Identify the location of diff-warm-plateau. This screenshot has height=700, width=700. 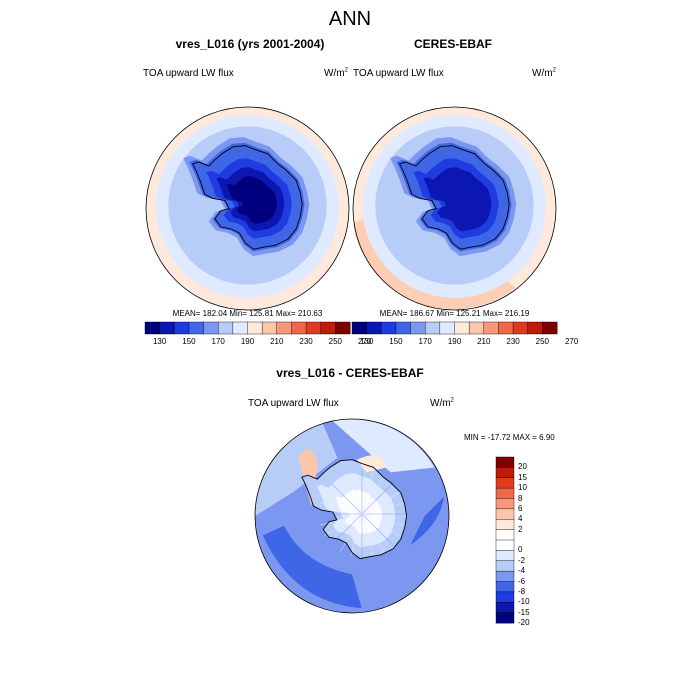
(371, 464).